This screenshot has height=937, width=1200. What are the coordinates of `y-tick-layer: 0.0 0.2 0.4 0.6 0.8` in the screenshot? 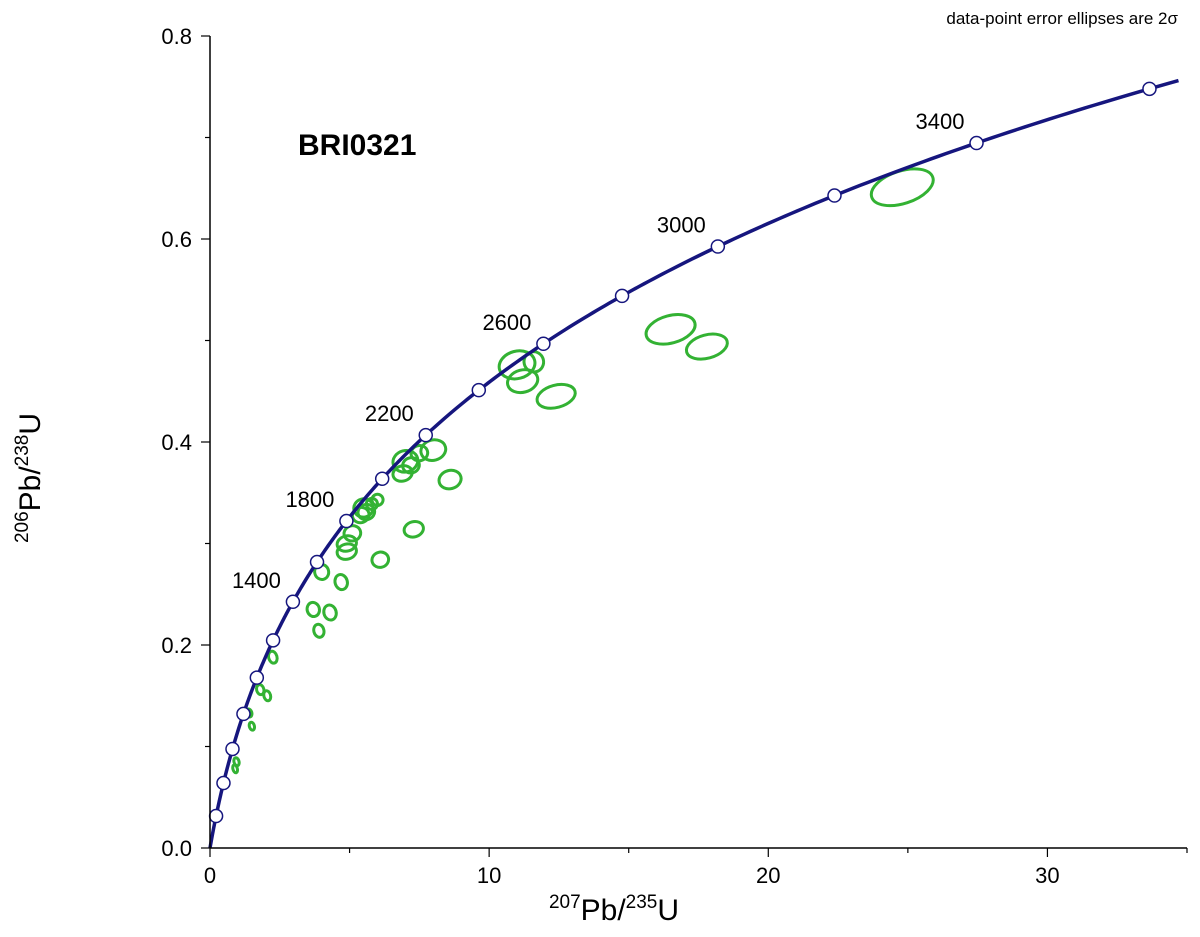 It's located at (185, 442).